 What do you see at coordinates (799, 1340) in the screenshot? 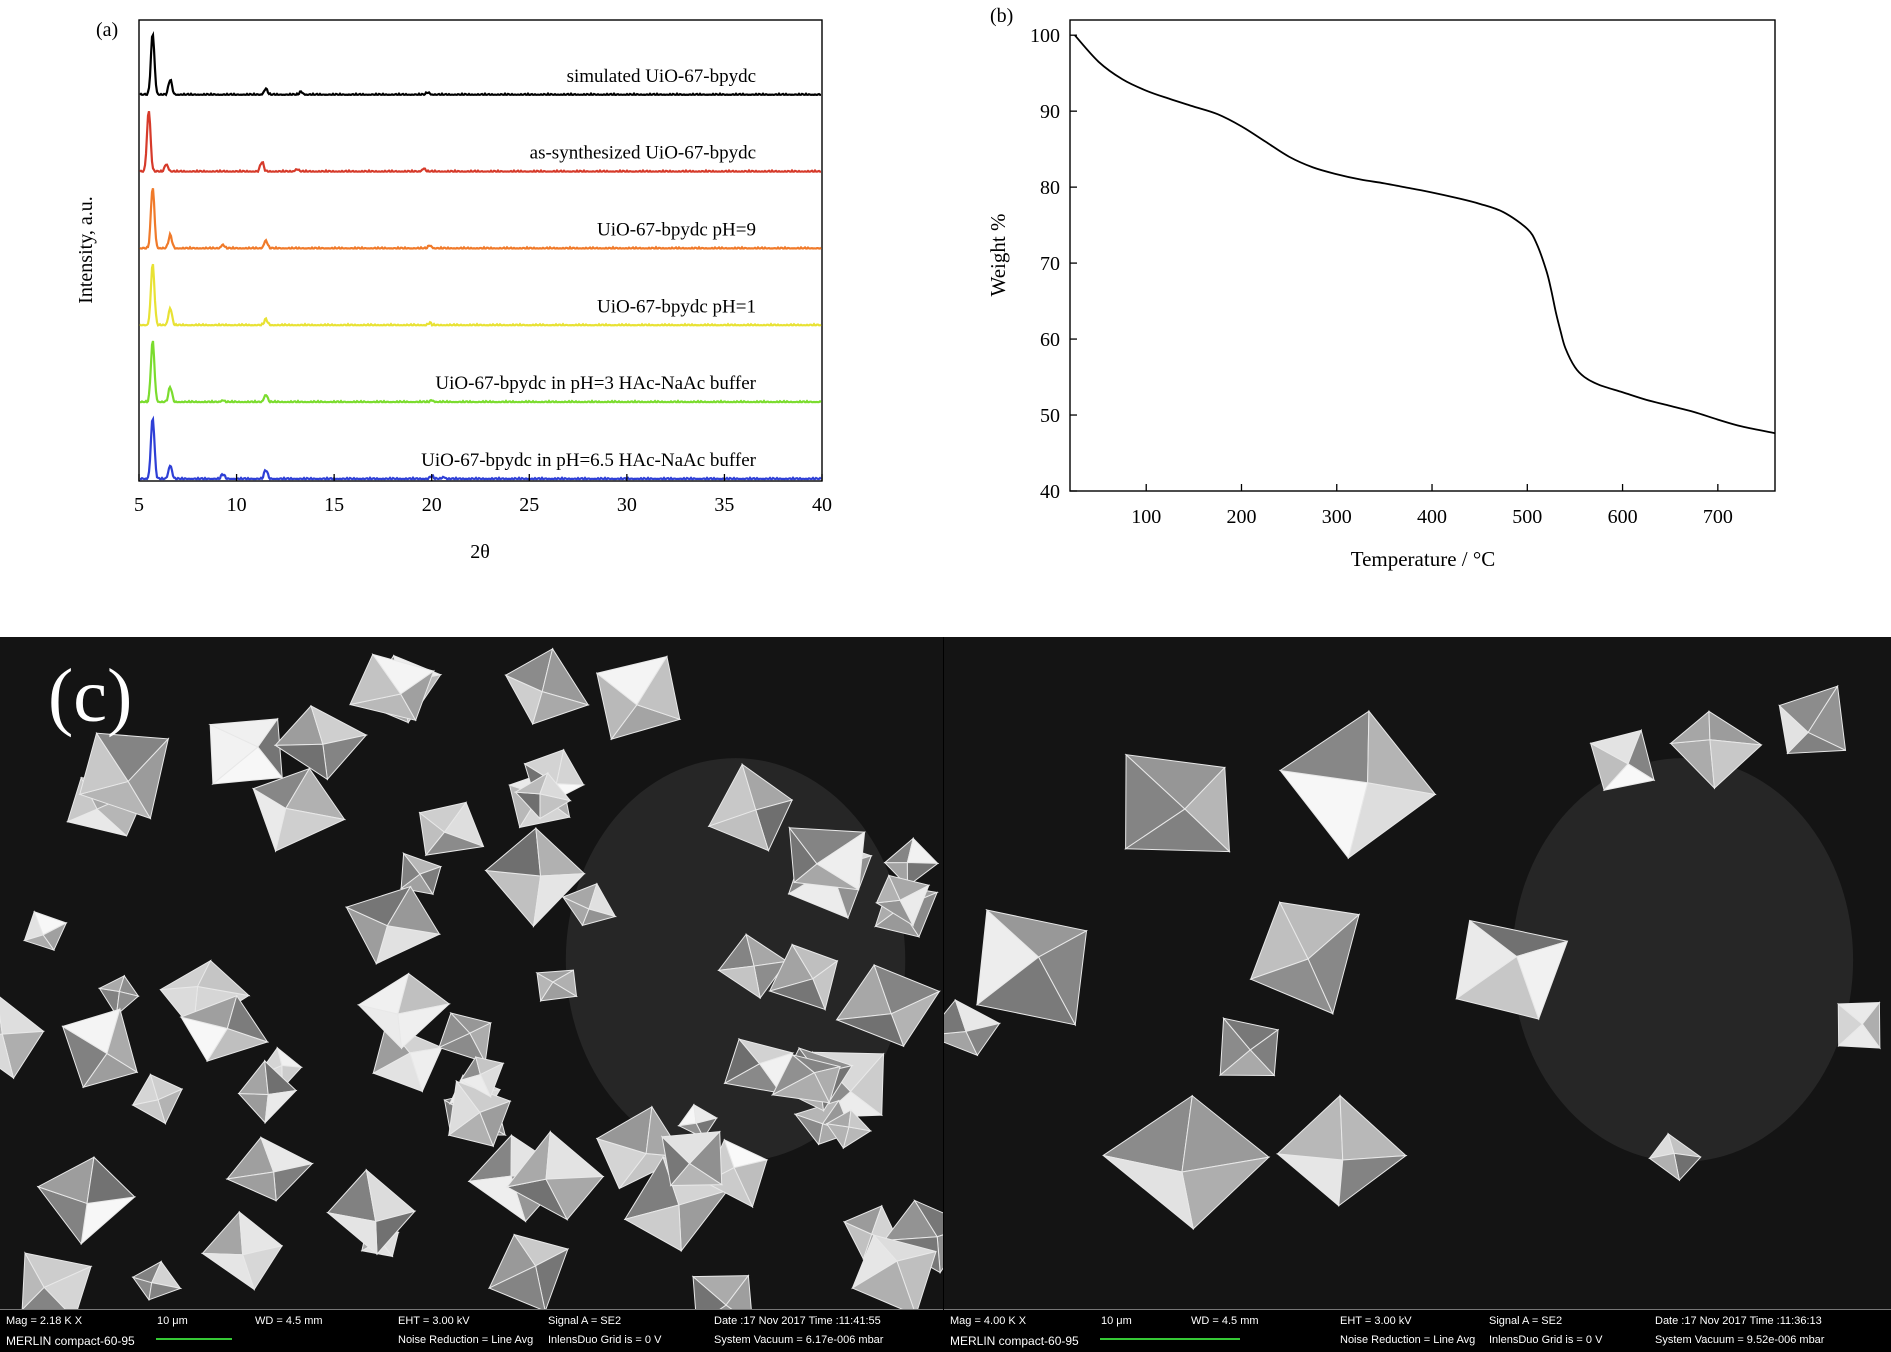
I see `sem-vacuum: System Vacuum = 6.17e-006 mbar` at bounding box center [799, 1340].